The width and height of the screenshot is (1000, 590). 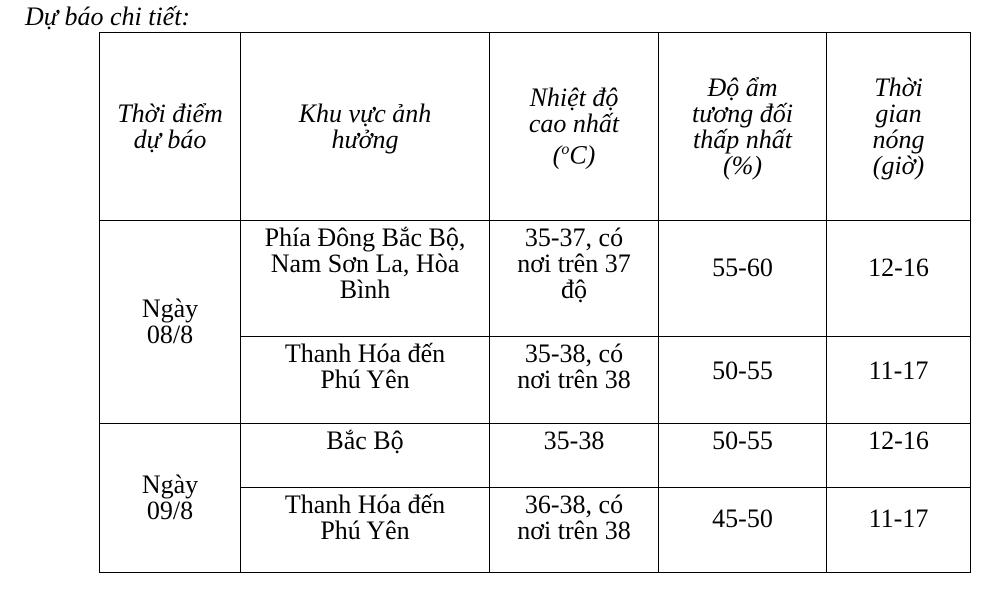 I want to click on unit-open: (, so click(x=557, y=155).